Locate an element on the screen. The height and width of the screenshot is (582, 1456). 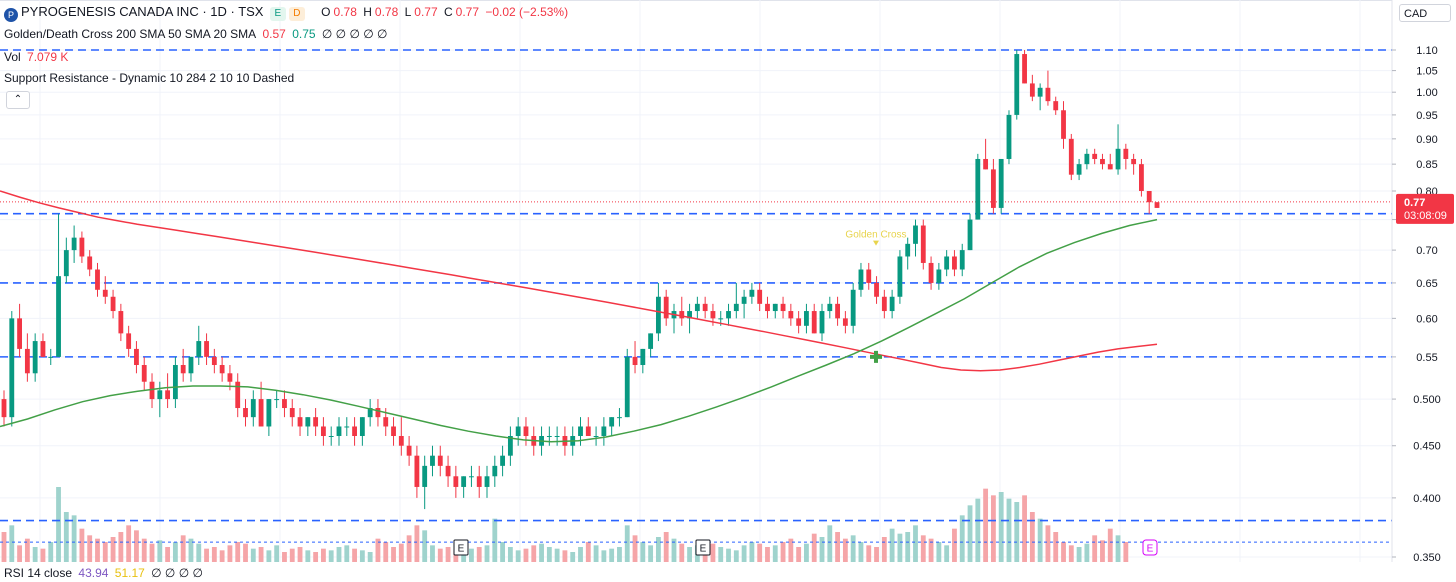
cross-value-1: 0.57 is located at coordinates (274, 34).